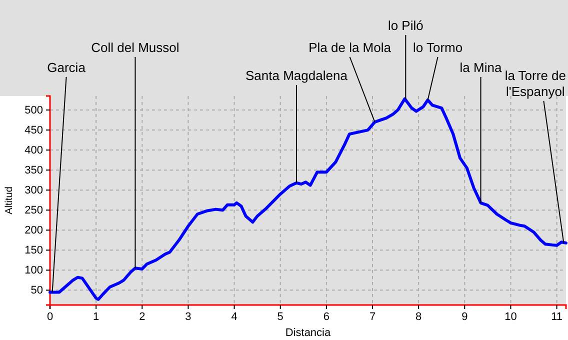 The width and height of the screenshot is (568, 340). I want to click on y-tick-label: 400, so click(33, 150).